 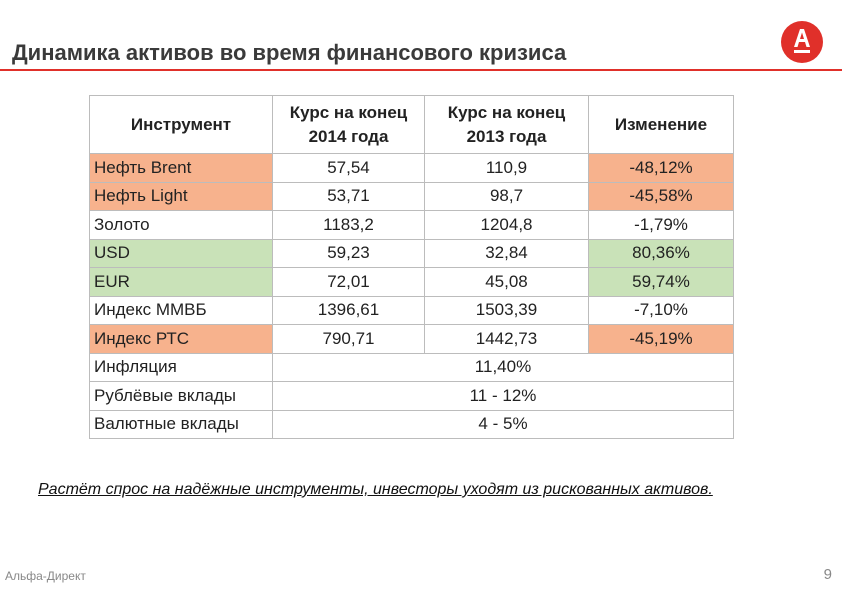 What do you see at coordinates (506, 310) in the screenshot?
I see `cell: 1503,39` at bounding box center [506, 310].